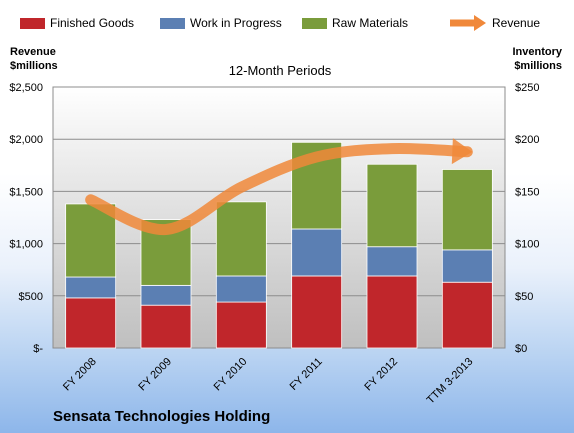 Image resolution: width=574 pixels, height=433 pixels. I want to click on right-tick-label: $200, so click(527, 140).